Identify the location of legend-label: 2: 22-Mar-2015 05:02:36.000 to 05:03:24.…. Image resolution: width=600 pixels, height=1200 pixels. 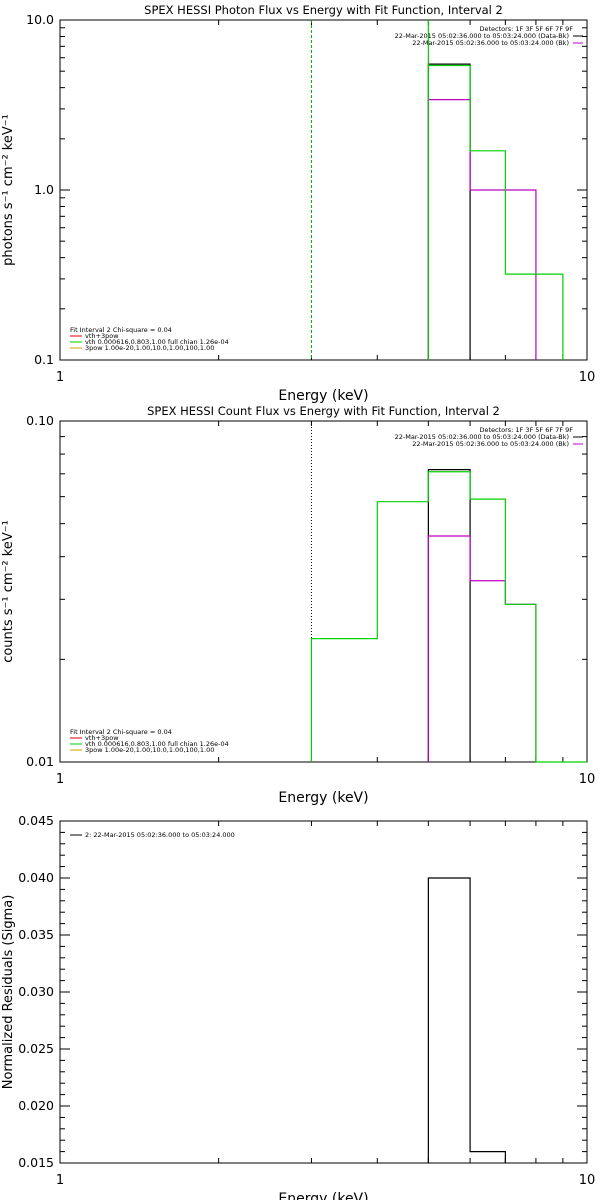
(160, 835).